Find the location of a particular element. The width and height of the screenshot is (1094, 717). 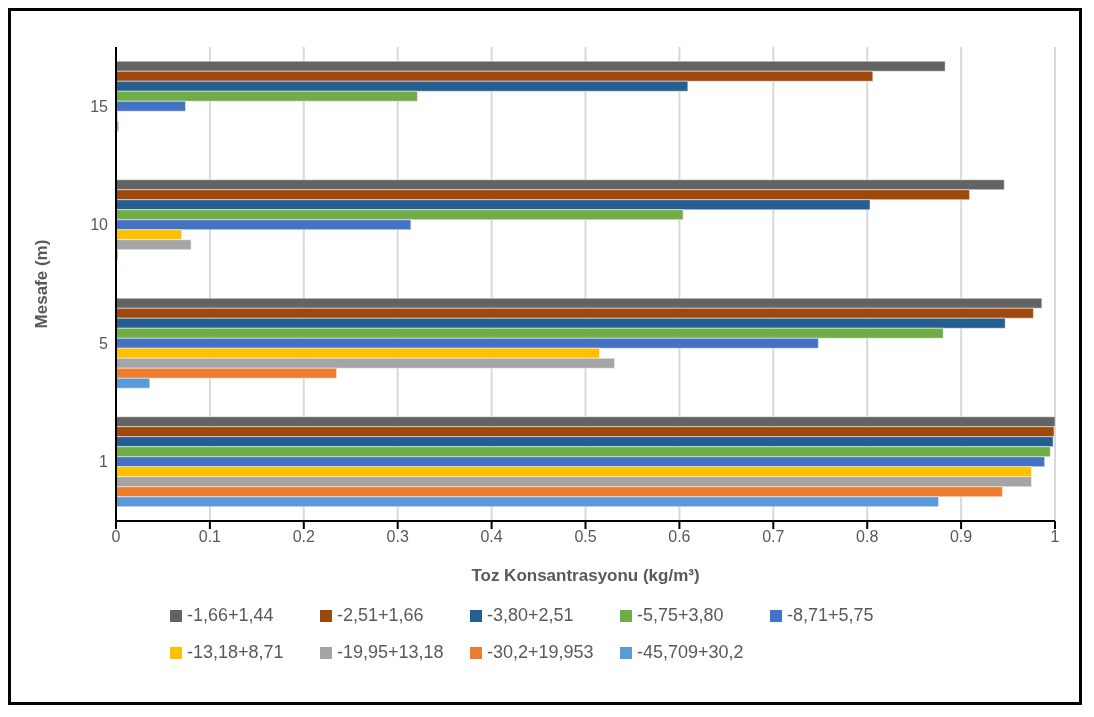

x-tick-label: 0.4 is located at coordinates (491, 537).